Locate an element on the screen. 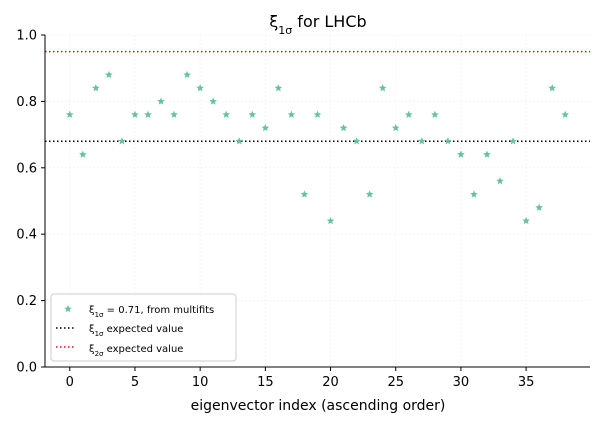 The image size is (599, 422). legend-entry-series: ξ1σ = 0.71, from multifits is located at coordinates (151, 312).